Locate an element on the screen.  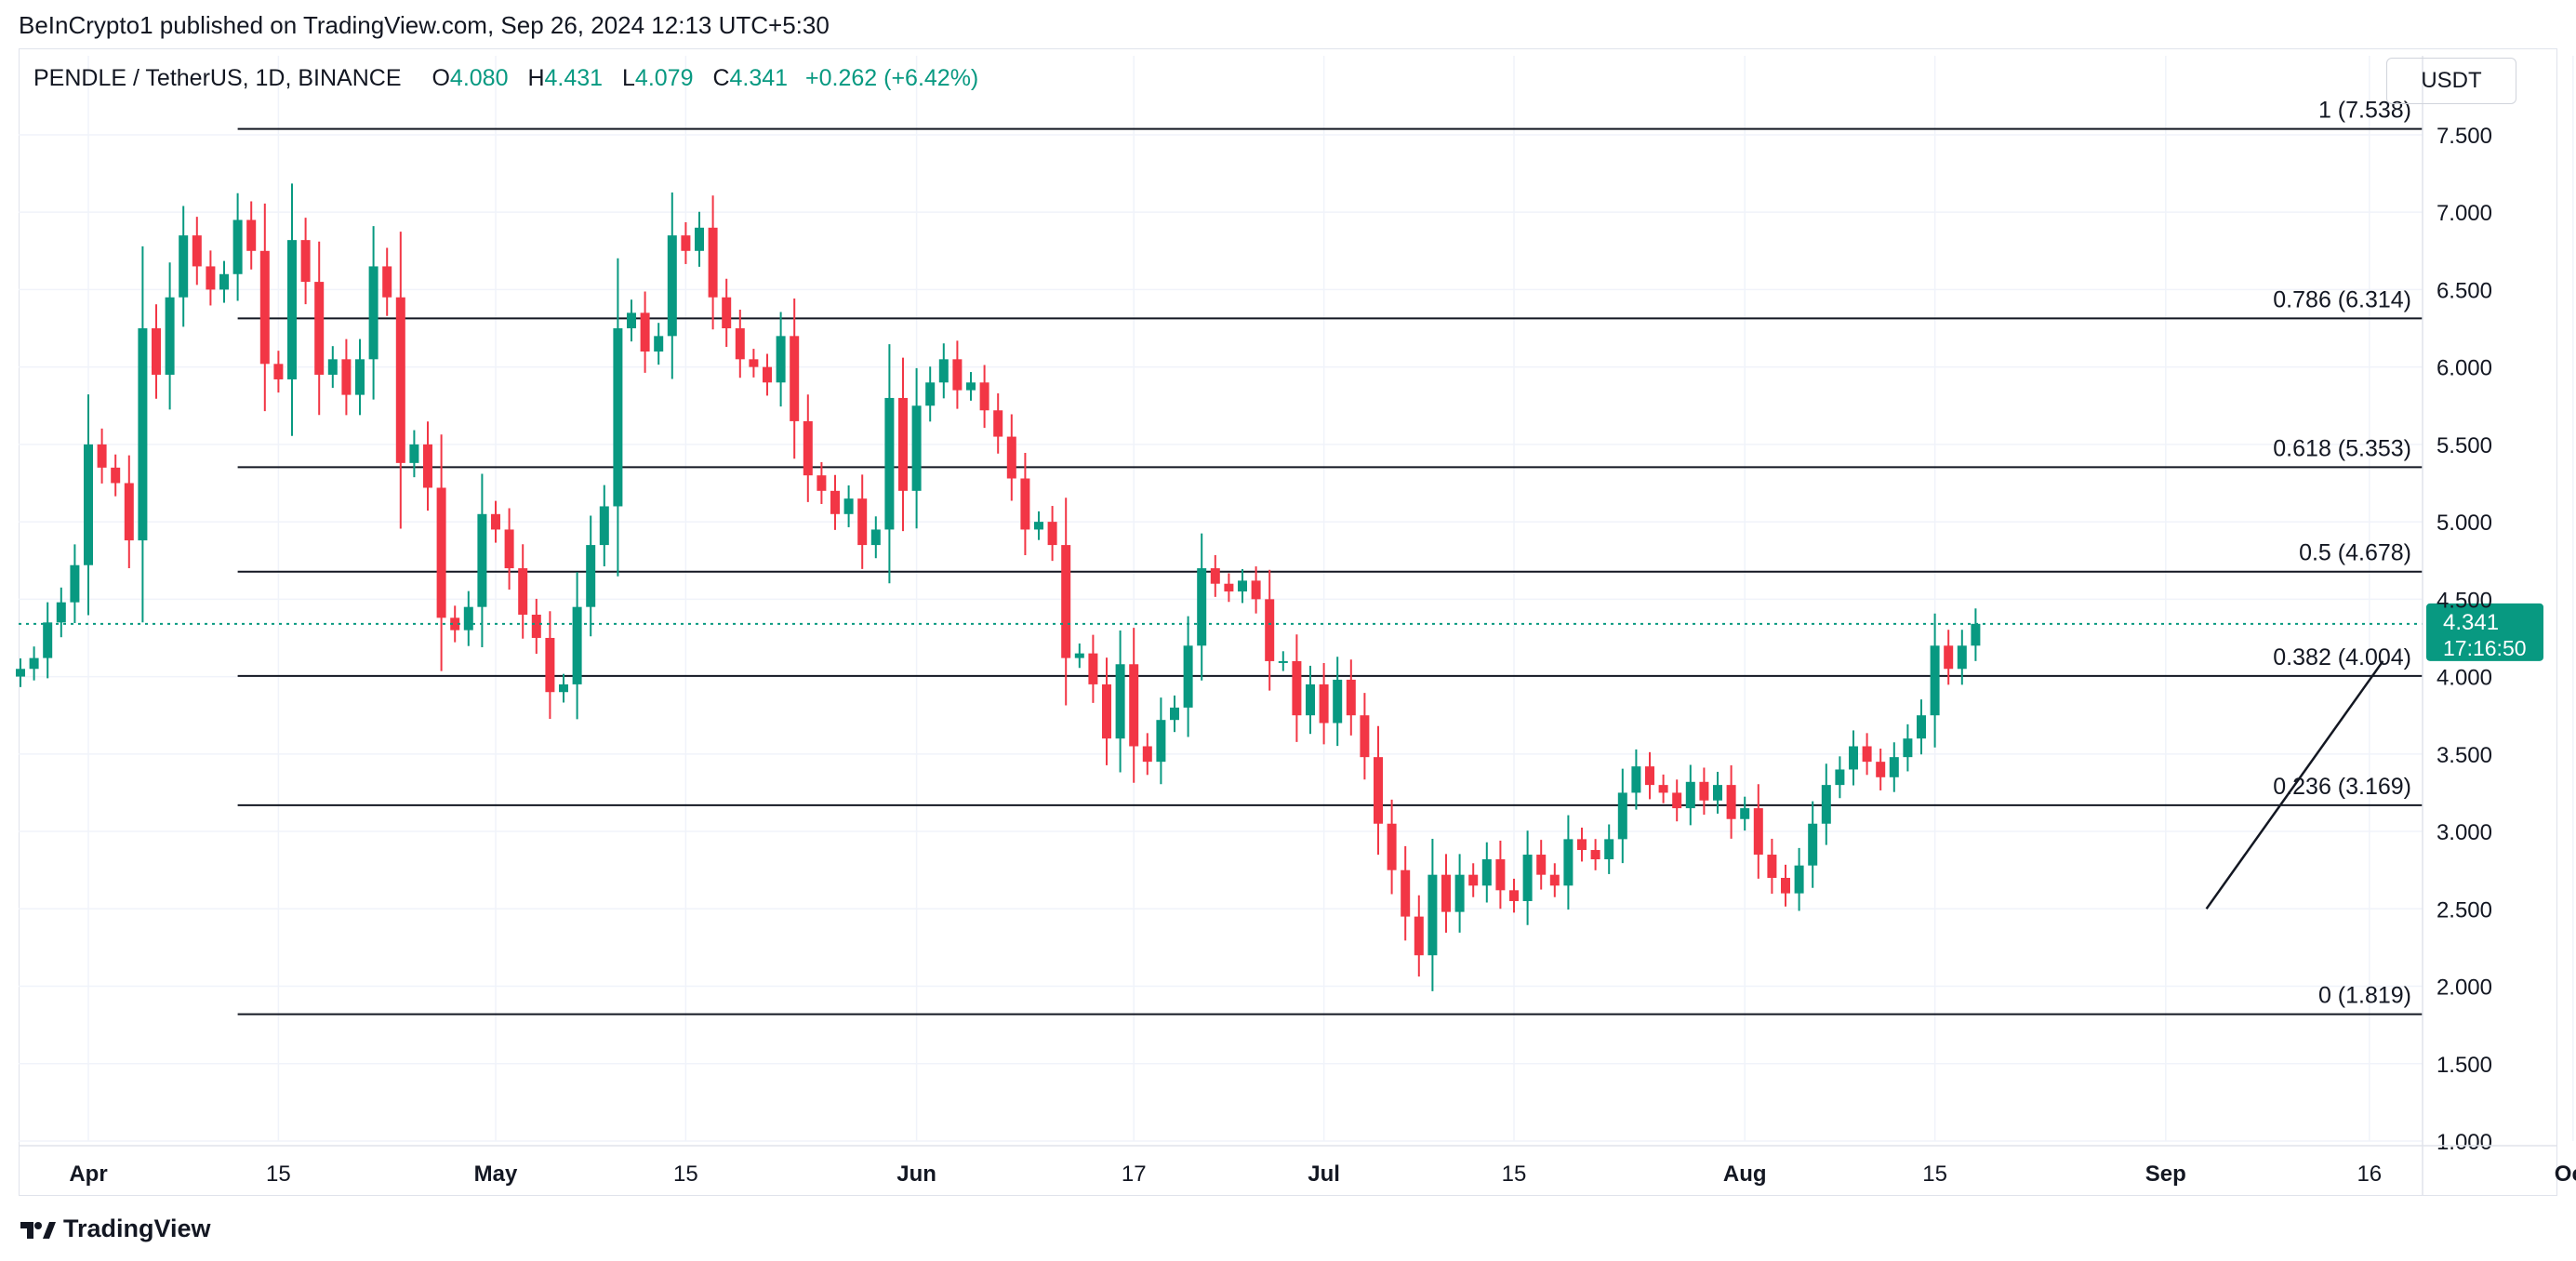
x-tick-label: Sep is located at coordinates (2165, 1174).